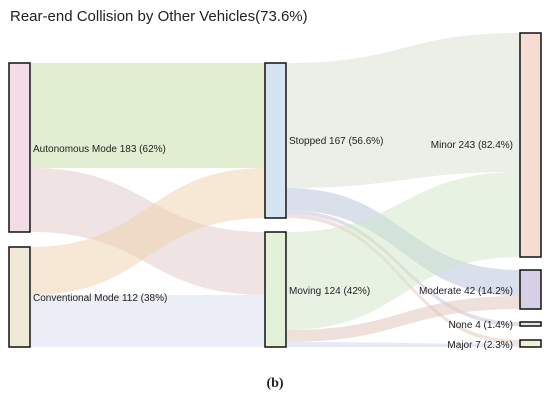 The image size is (550, 401). I want to click on node-moving, so click(275, 289).